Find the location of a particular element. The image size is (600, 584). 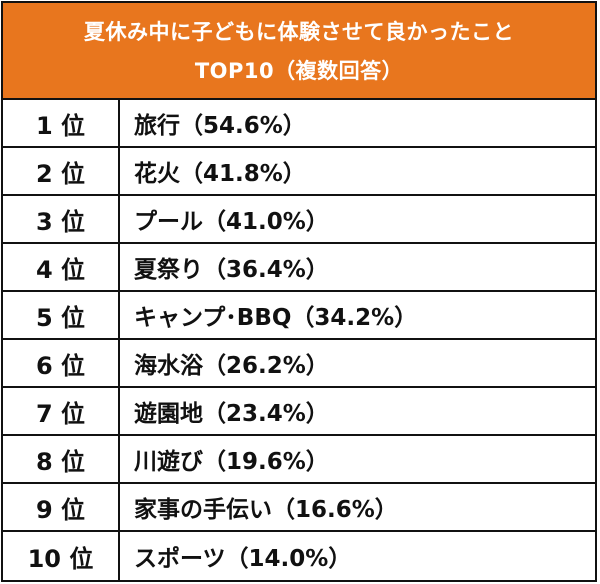

table-row: 7 位遊園地（23.4%） is located at coordinates (299, 412).